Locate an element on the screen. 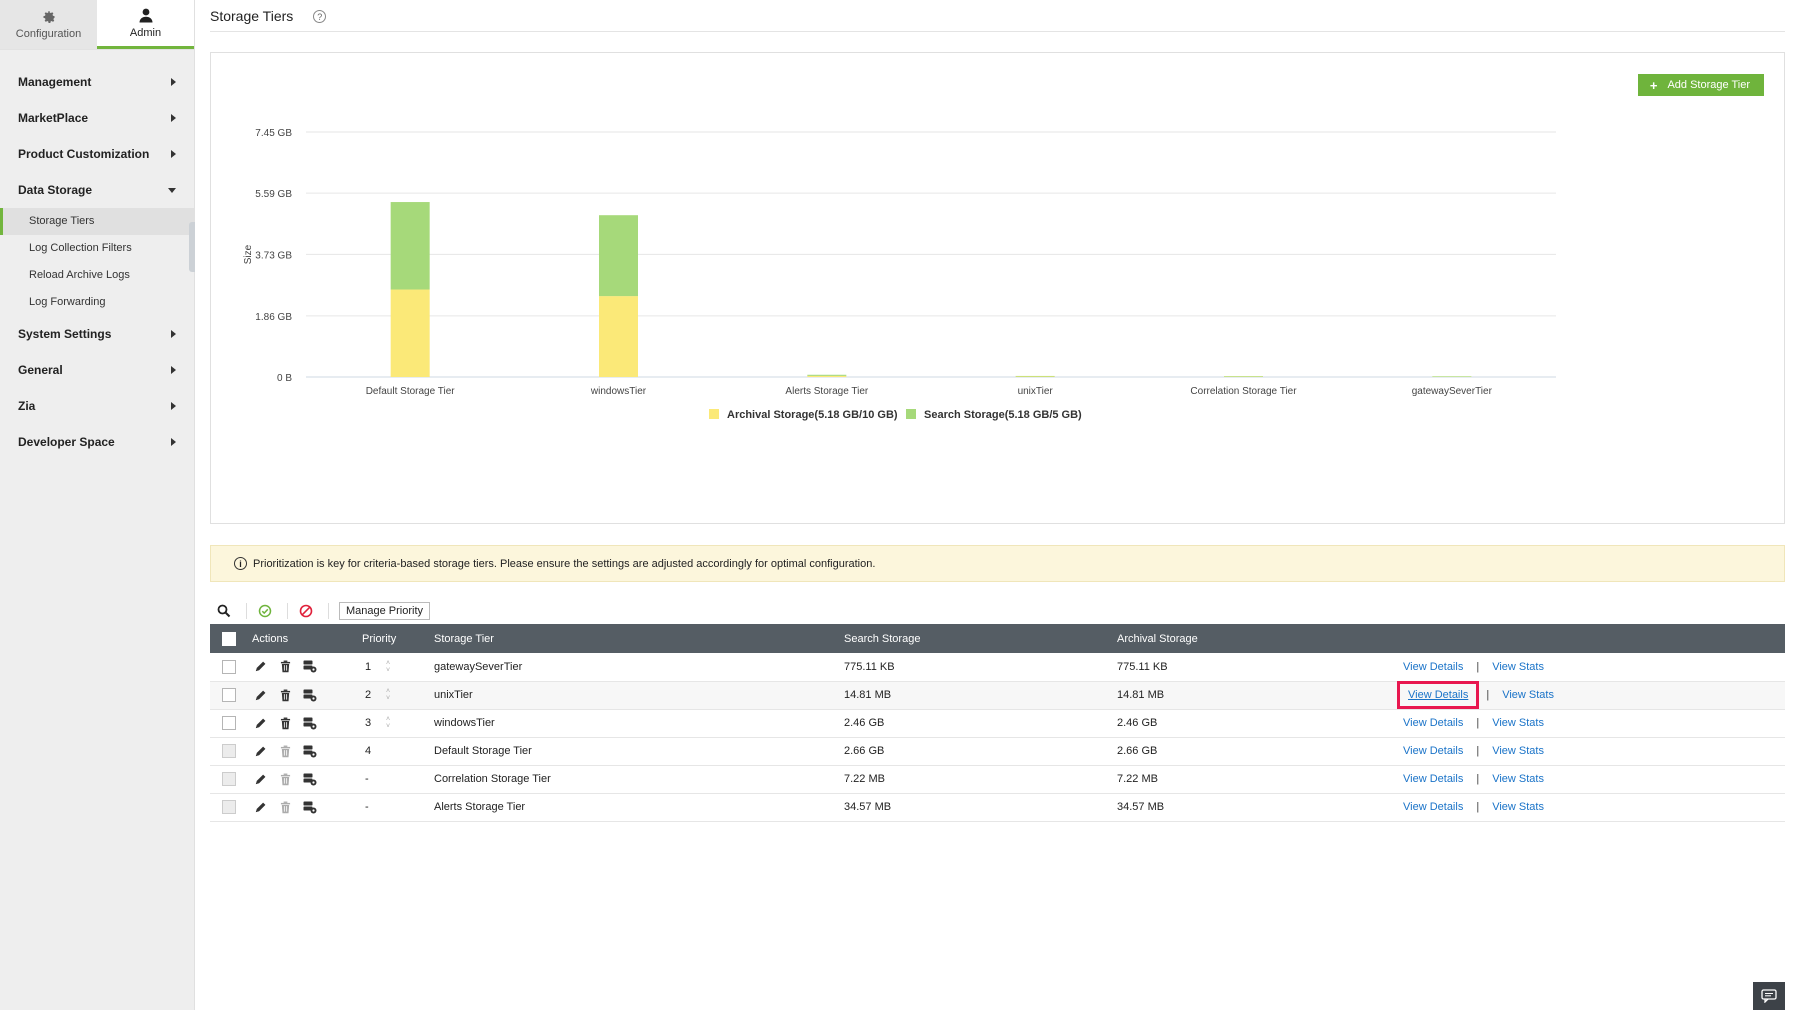  x-tick-label: Default Storage Tier is located at coordinates (411, 391).